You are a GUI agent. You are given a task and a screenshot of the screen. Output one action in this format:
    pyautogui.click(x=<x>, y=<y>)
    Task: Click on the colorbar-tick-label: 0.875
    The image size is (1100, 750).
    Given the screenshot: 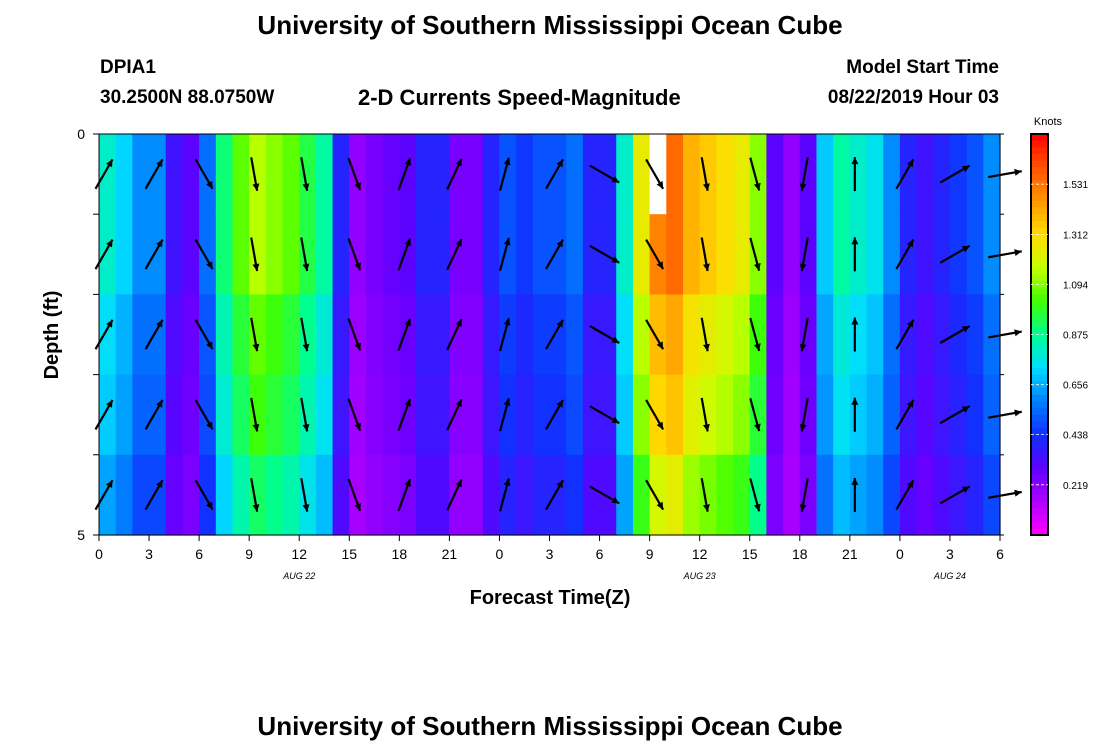 What is the action you would take?
    pyautogui.click(x=1075, y=336)
    